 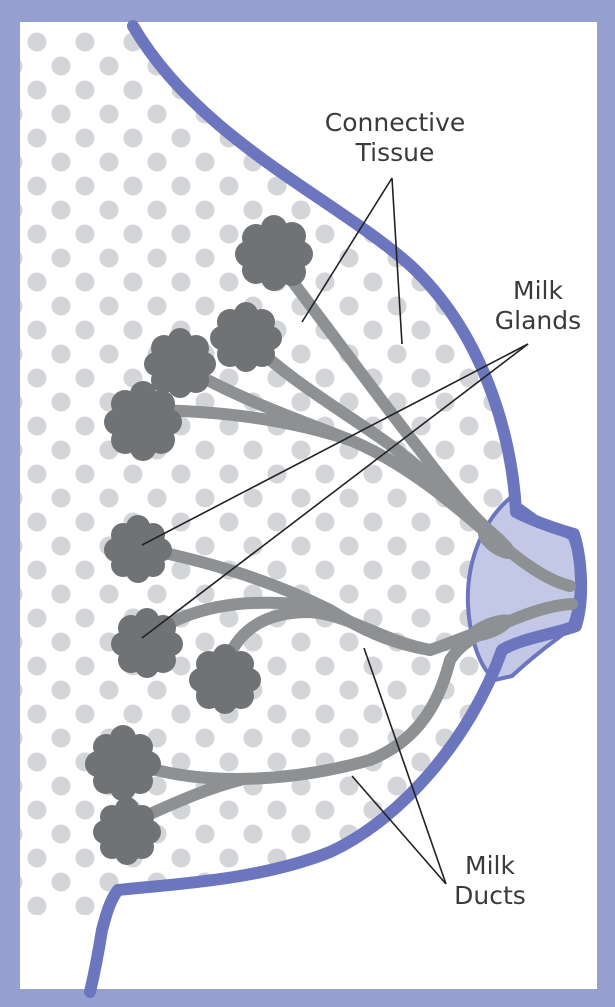 I want to click on label-connective-tissue-line1: Connective, so click(x=395, y=122).